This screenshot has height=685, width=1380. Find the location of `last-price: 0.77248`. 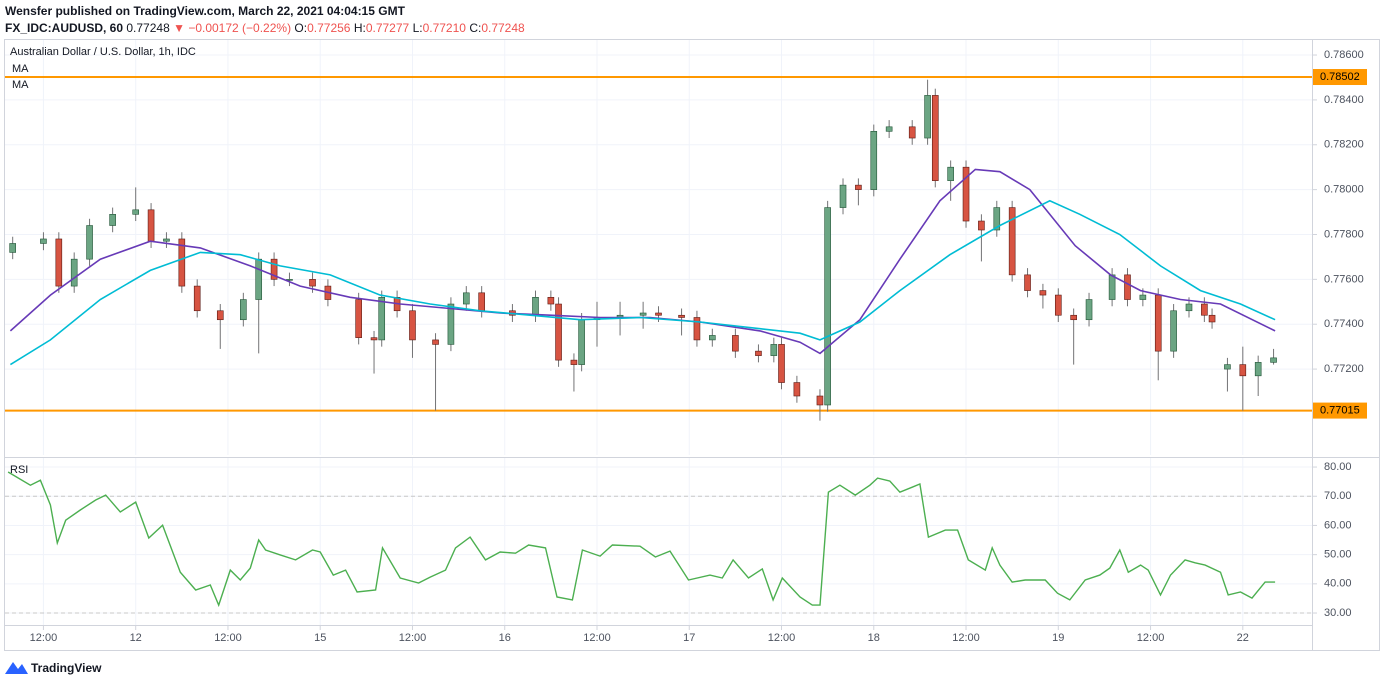

last-price: 0.77248 is located at coordinates (148, 28).